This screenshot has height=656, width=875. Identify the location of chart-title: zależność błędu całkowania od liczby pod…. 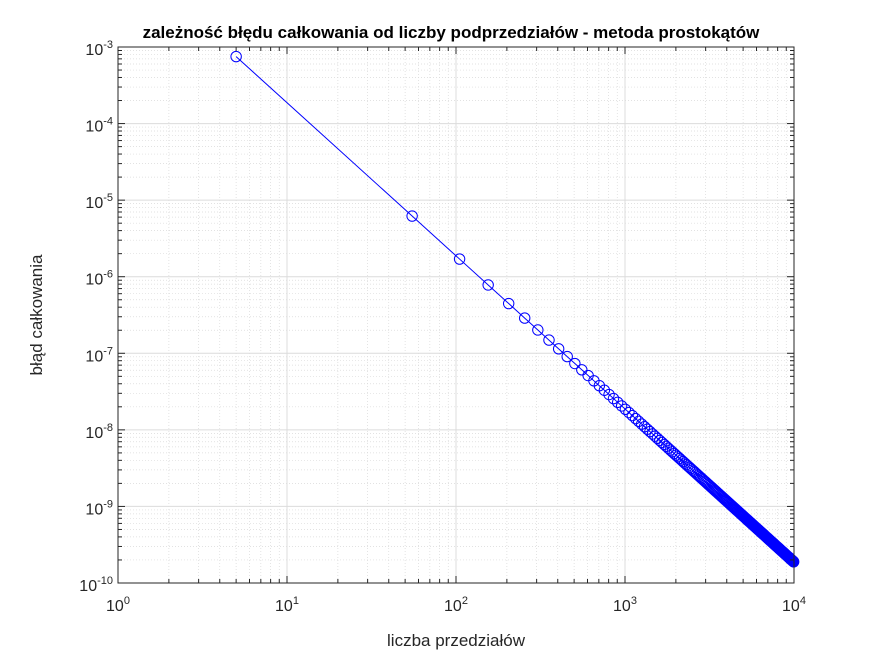
(452, 32).